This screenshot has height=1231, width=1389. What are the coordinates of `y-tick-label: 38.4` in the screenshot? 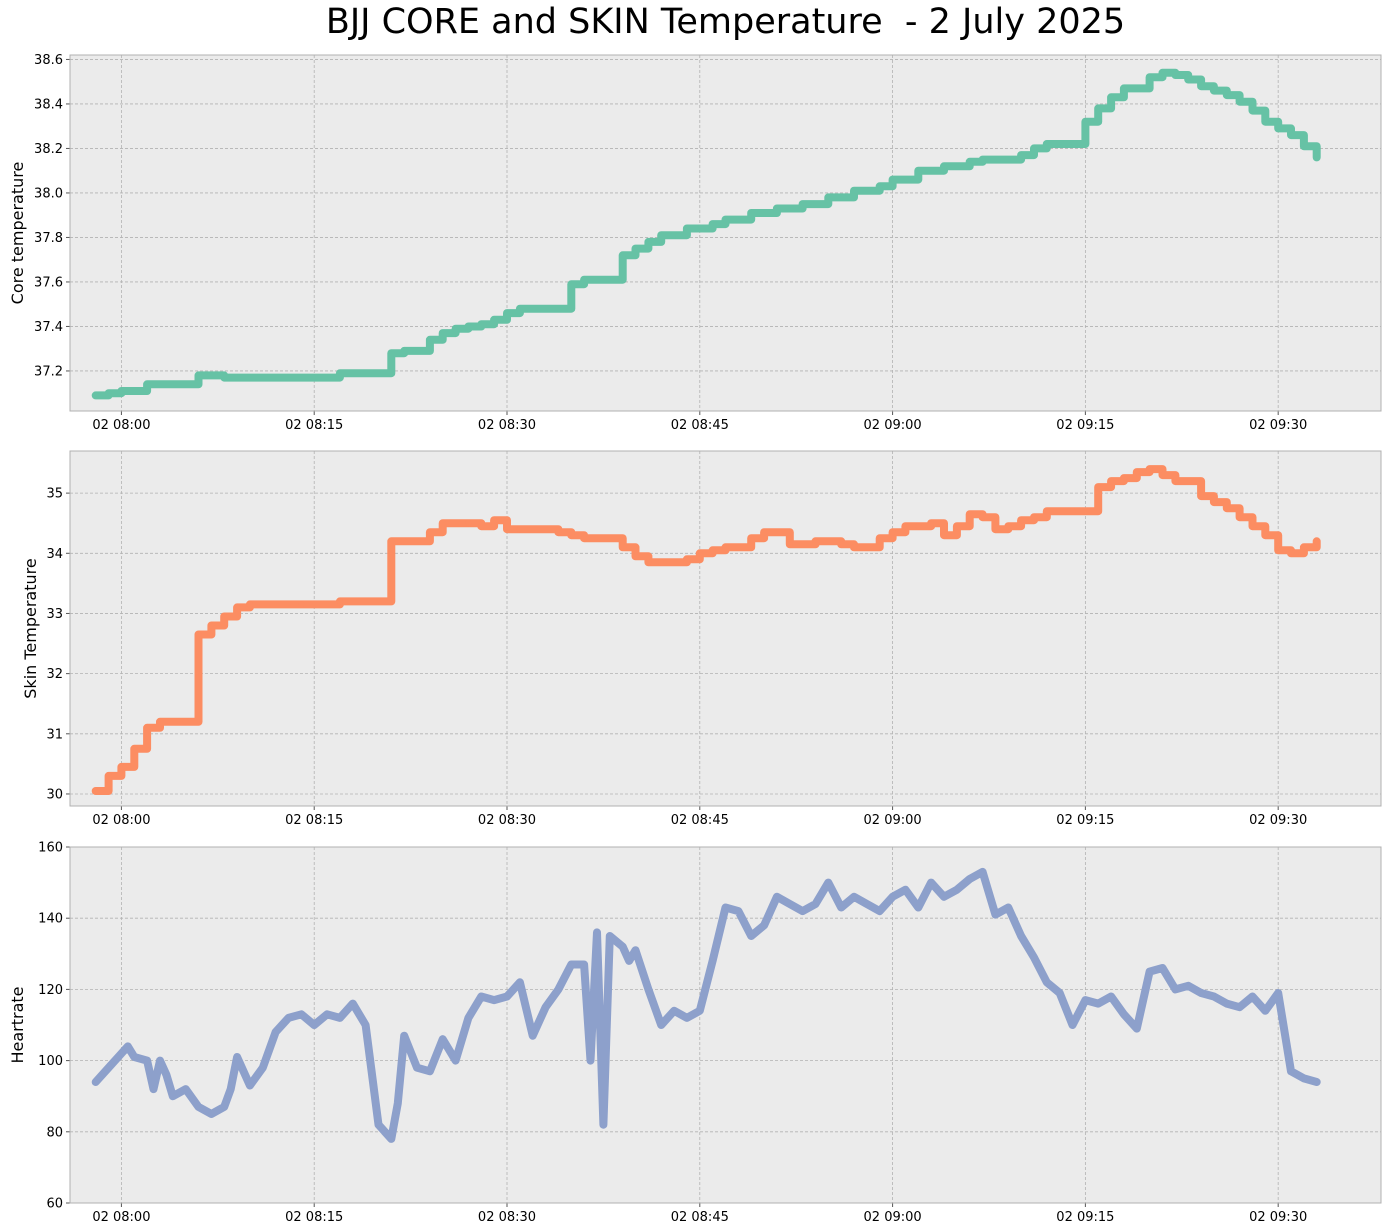 It's located at (48, 104).